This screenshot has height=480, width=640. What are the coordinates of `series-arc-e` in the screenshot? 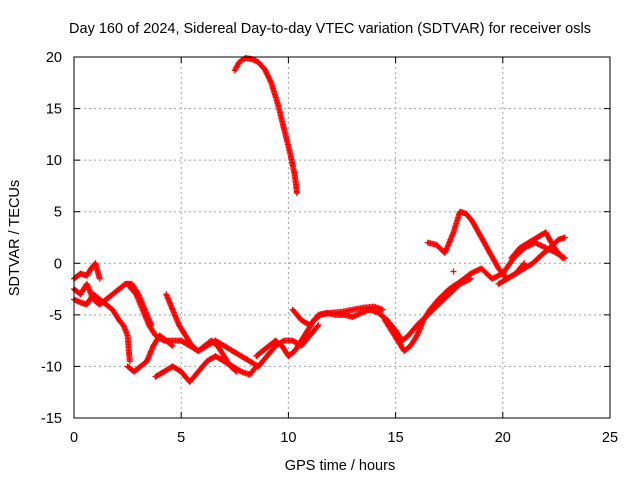 It's located at (150, 353).